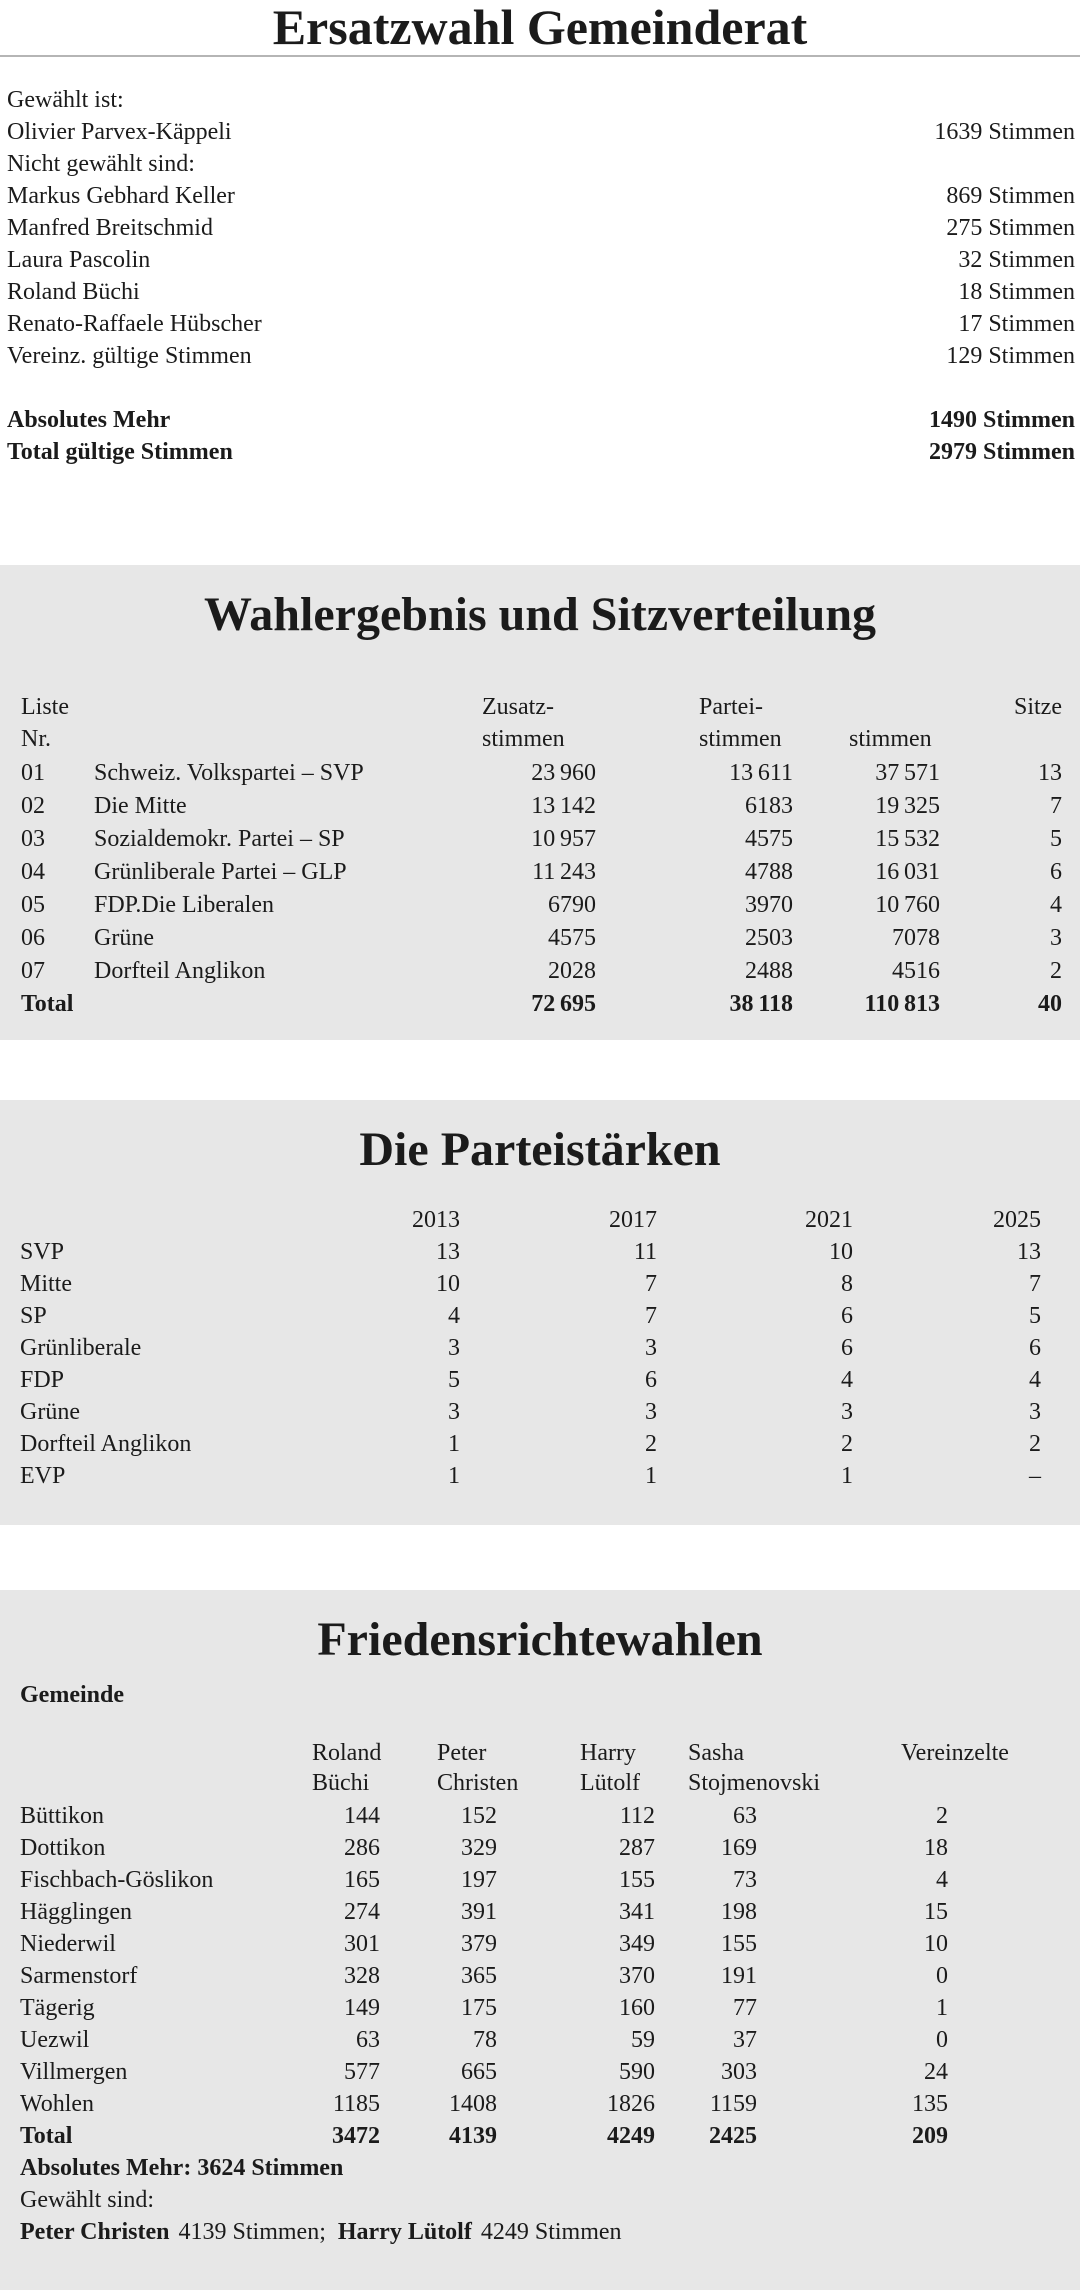  Describe the element at coordinates (761, 1004) in the screenshot. I see `parteistimmen-cell: 38 118` at that location.